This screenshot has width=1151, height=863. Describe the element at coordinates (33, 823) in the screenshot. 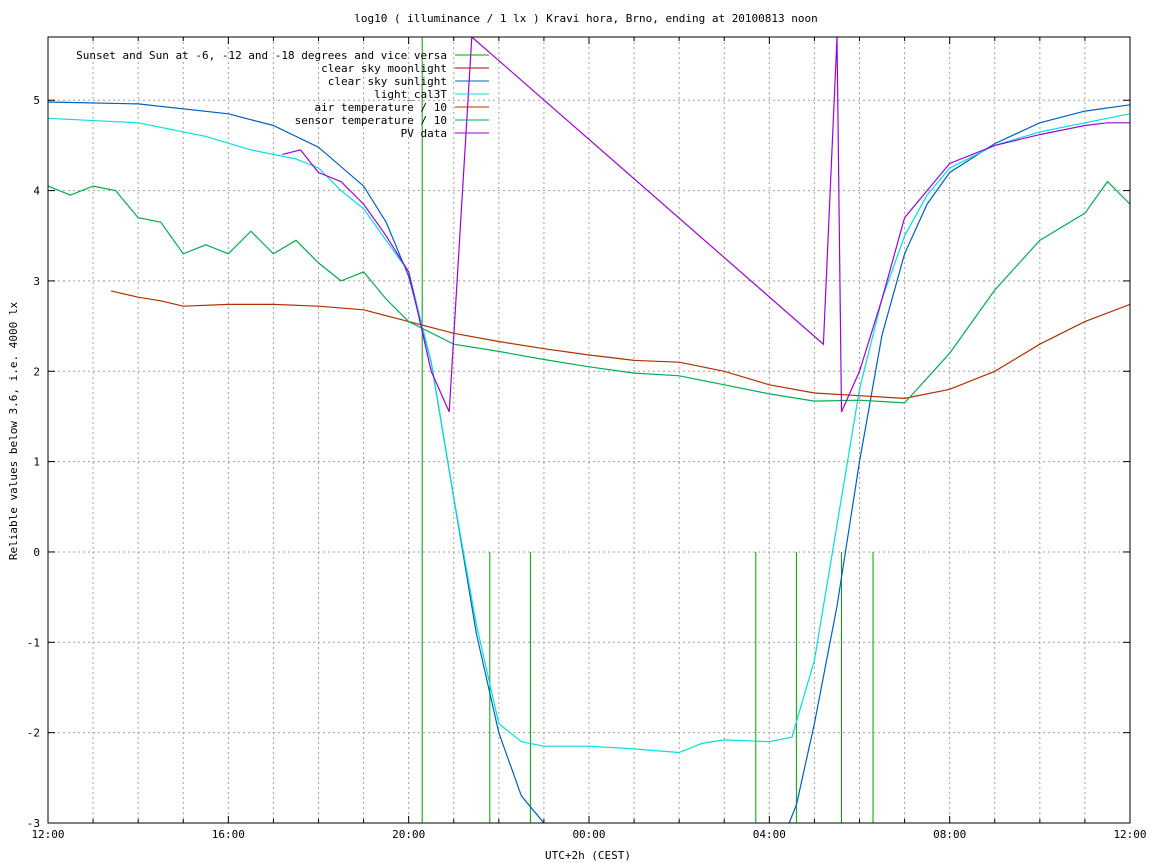

I see `y-tick-label: -3` at that location.